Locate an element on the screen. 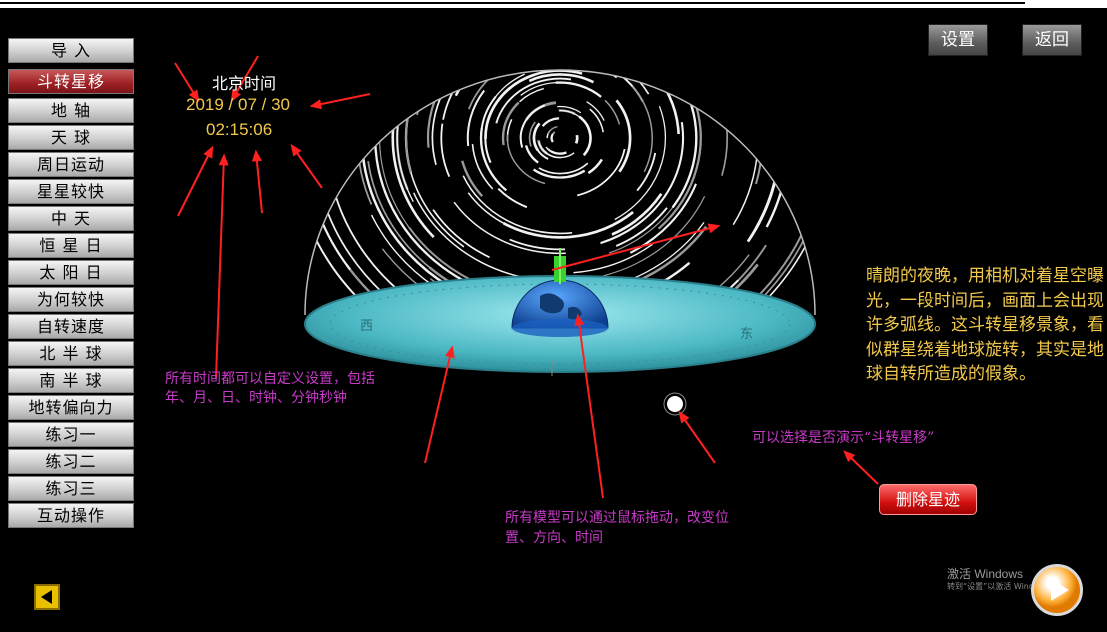 Image resolution: width=1107 pixels, height=632 pixels. sidebar-item-exercise-1: 练习一 is located at coordinates (71, 434).